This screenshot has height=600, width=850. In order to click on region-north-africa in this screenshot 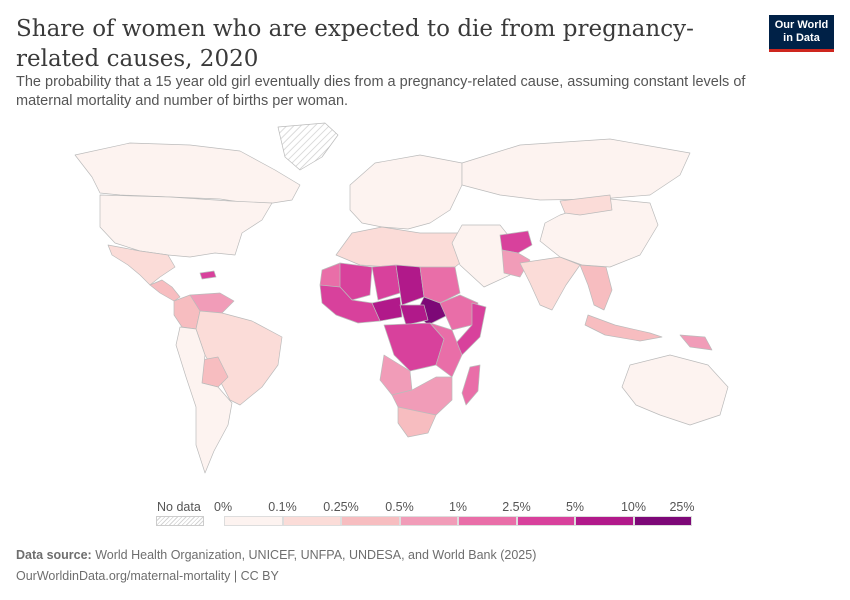, I will do `click(403, 248)`.